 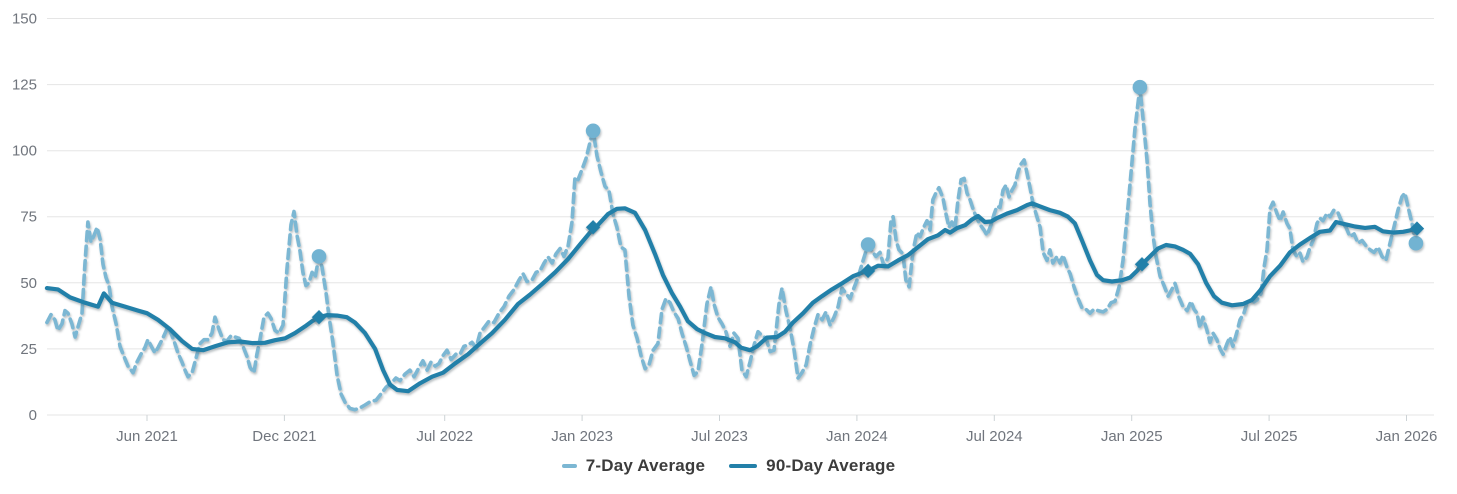 I want to click on y-axis-tick-label: 75, so click(x=28, y=217).